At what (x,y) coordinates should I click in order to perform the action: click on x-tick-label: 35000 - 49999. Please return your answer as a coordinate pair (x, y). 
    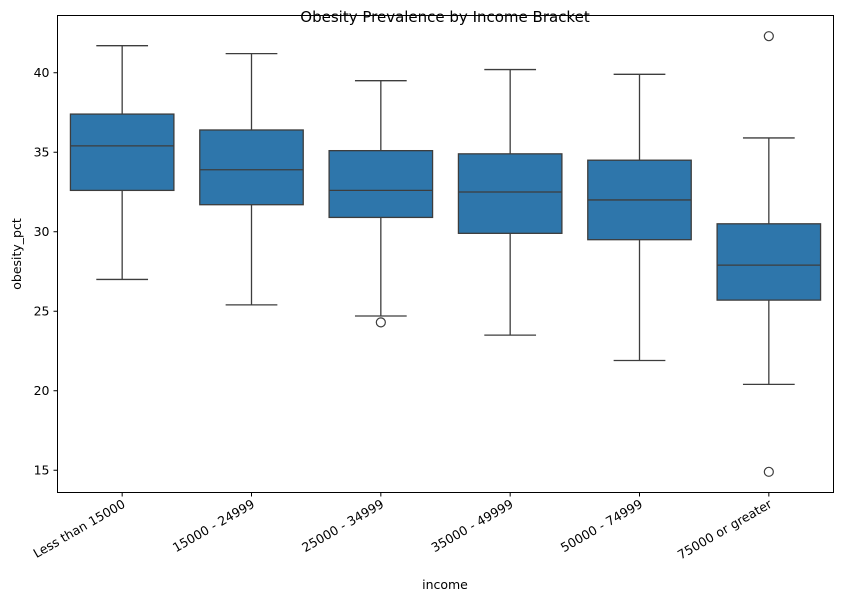
    Looking at the image, I should click on (471, 525).